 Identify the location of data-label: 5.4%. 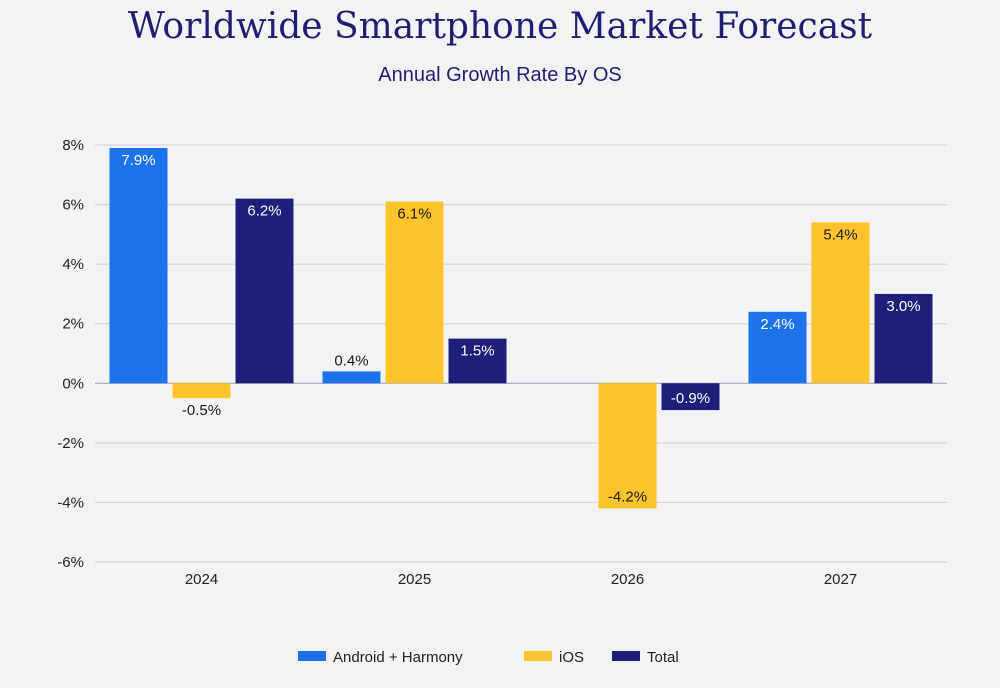
(840, 234).